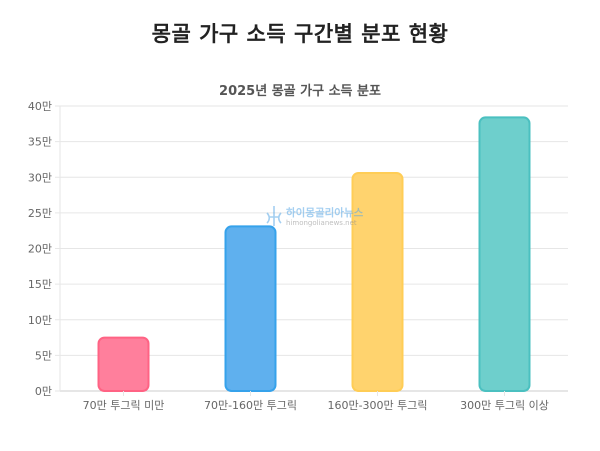 The image size is (600, 451). I want to click on y-tick-label: 25만, so click(40, 213).